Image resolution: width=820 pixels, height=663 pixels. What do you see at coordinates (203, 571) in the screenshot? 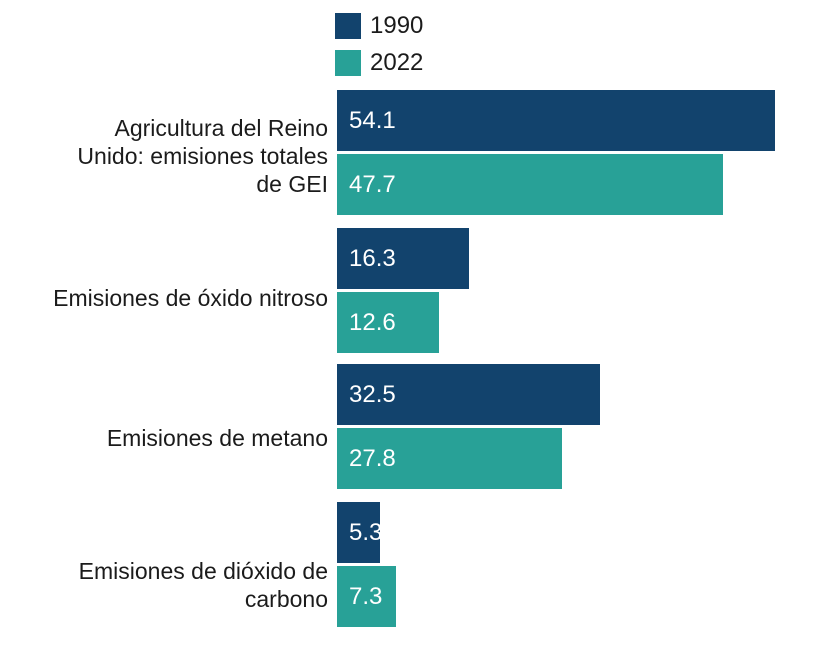
I see `category-label-line: Emisiones de dióxido de` at bounding box center [203, 571].